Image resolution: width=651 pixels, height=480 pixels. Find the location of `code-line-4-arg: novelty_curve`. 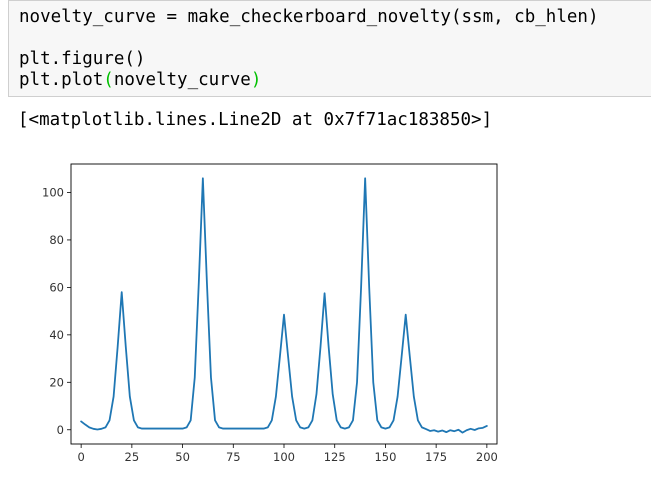

code-line-4-arg: novelty_curve is located at coordinates (182, 80).